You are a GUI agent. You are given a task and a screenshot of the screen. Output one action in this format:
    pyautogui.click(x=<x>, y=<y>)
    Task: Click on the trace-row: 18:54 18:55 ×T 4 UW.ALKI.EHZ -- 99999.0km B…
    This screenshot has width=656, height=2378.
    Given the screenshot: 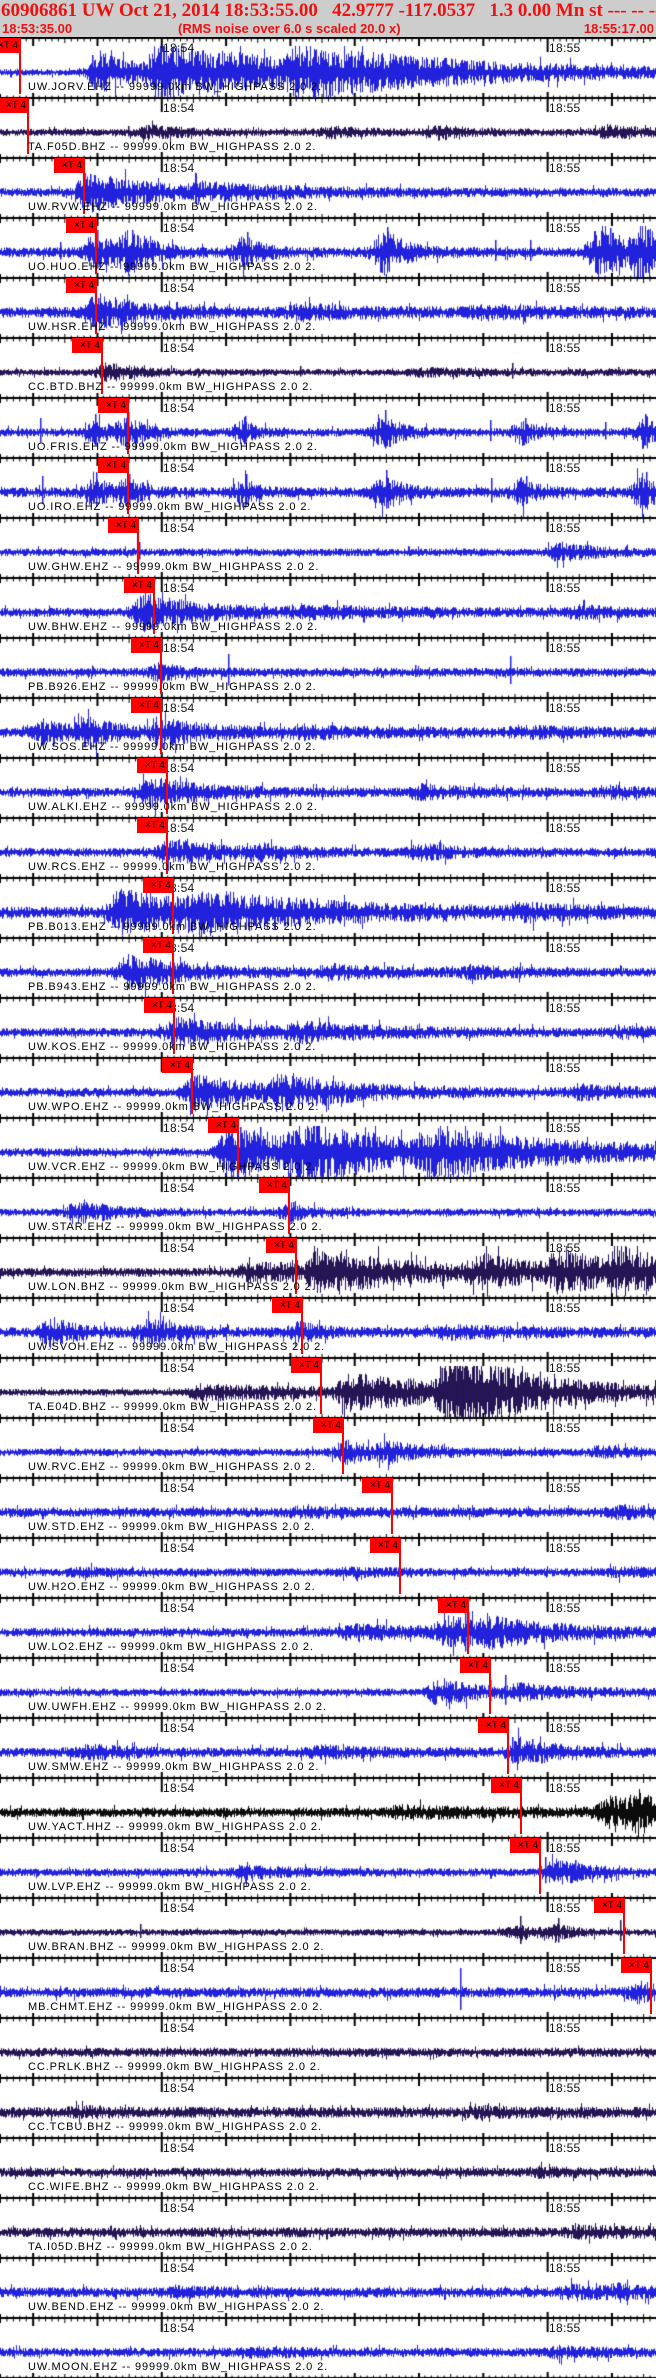 What is the action you would take?
    pyautogui.click(x=328, y=787)
    